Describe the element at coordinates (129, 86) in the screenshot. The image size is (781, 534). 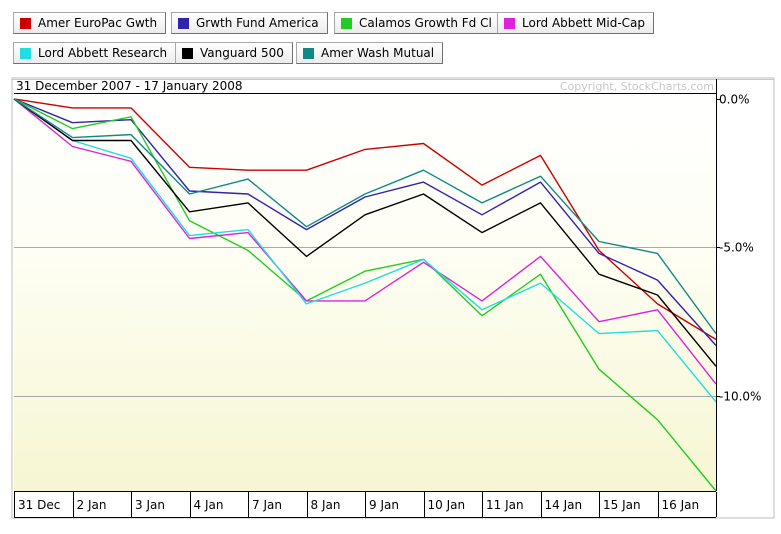
I see `chart-title: 31 December 2007 - 17 January 2008` at that location.